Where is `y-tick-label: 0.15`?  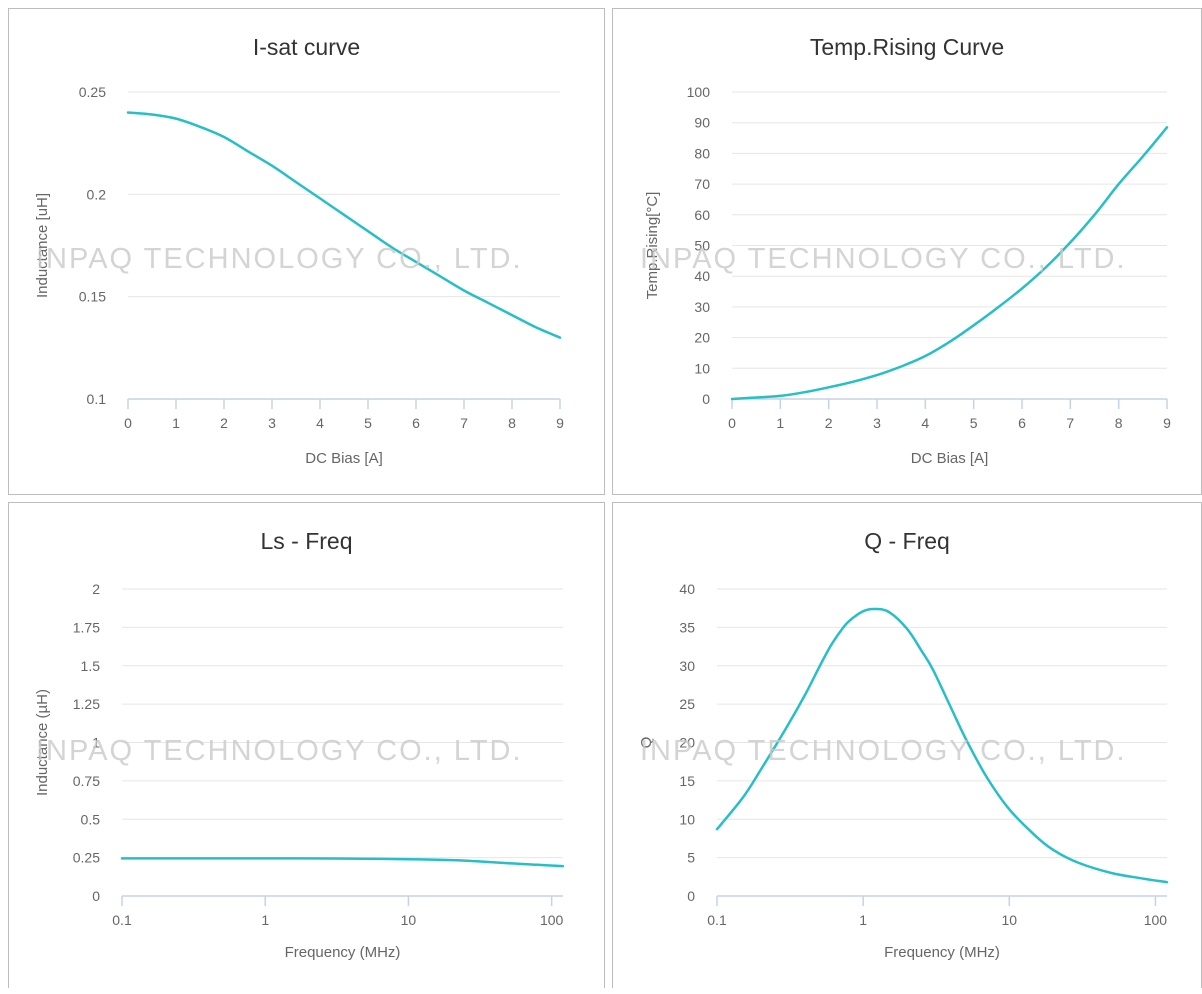 y-tick-label: 0.15 is located at coordinates (92, 297).